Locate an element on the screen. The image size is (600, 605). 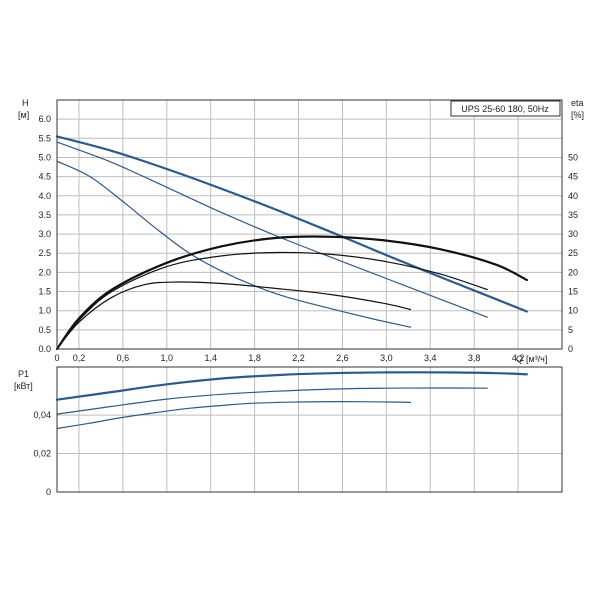
x-tick-label: 0 is located at coordinates (56, 358).